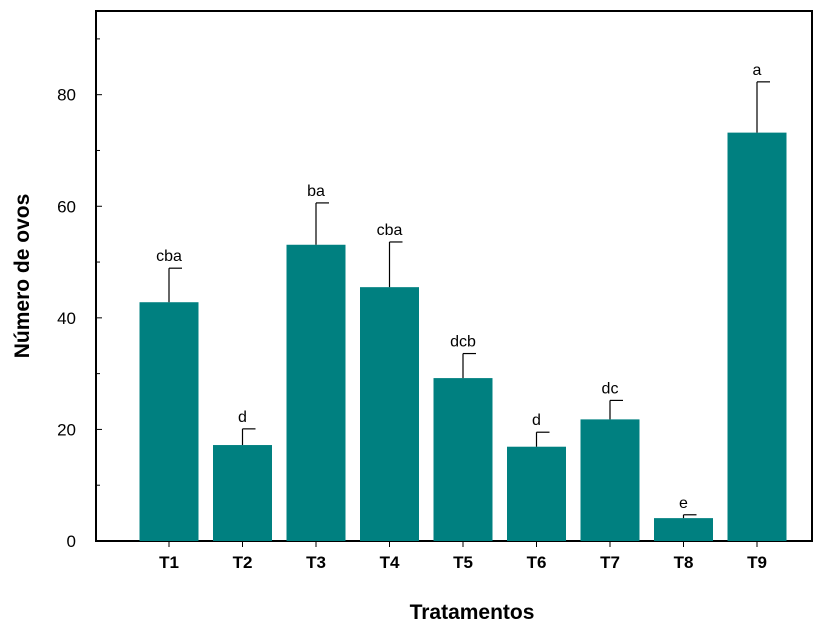  I want to click on y-tick-label: 40, so click(66, 318).